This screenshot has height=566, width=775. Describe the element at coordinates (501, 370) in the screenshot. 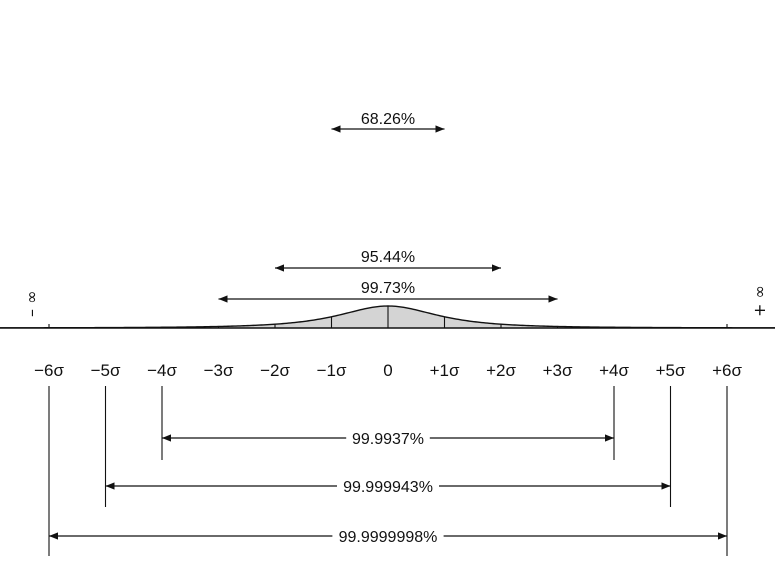

I see `tick-label-pos2: +2σ` at that location.